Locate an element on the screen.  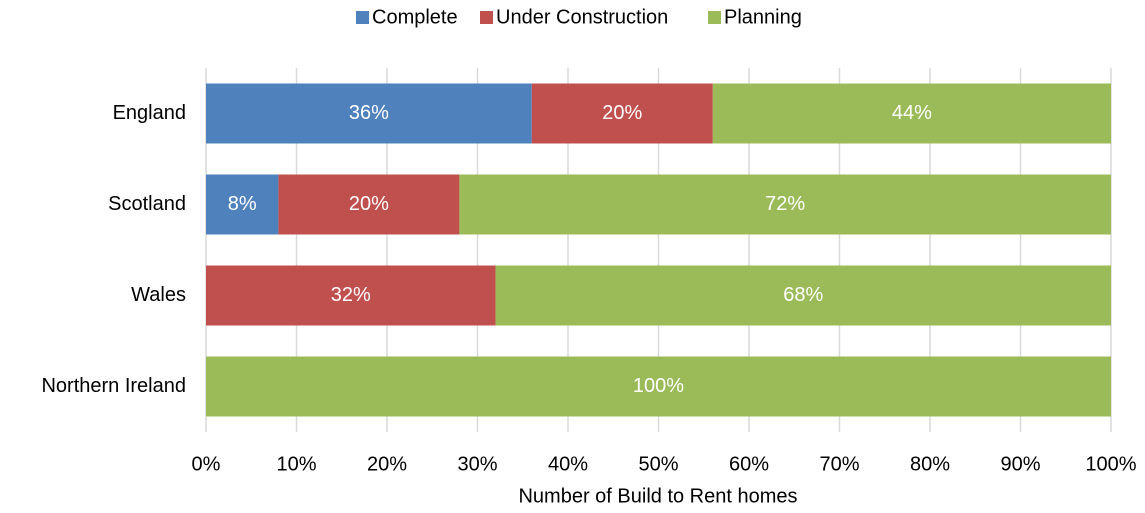
legend-label: Planning is located at coordinates (763, 17).